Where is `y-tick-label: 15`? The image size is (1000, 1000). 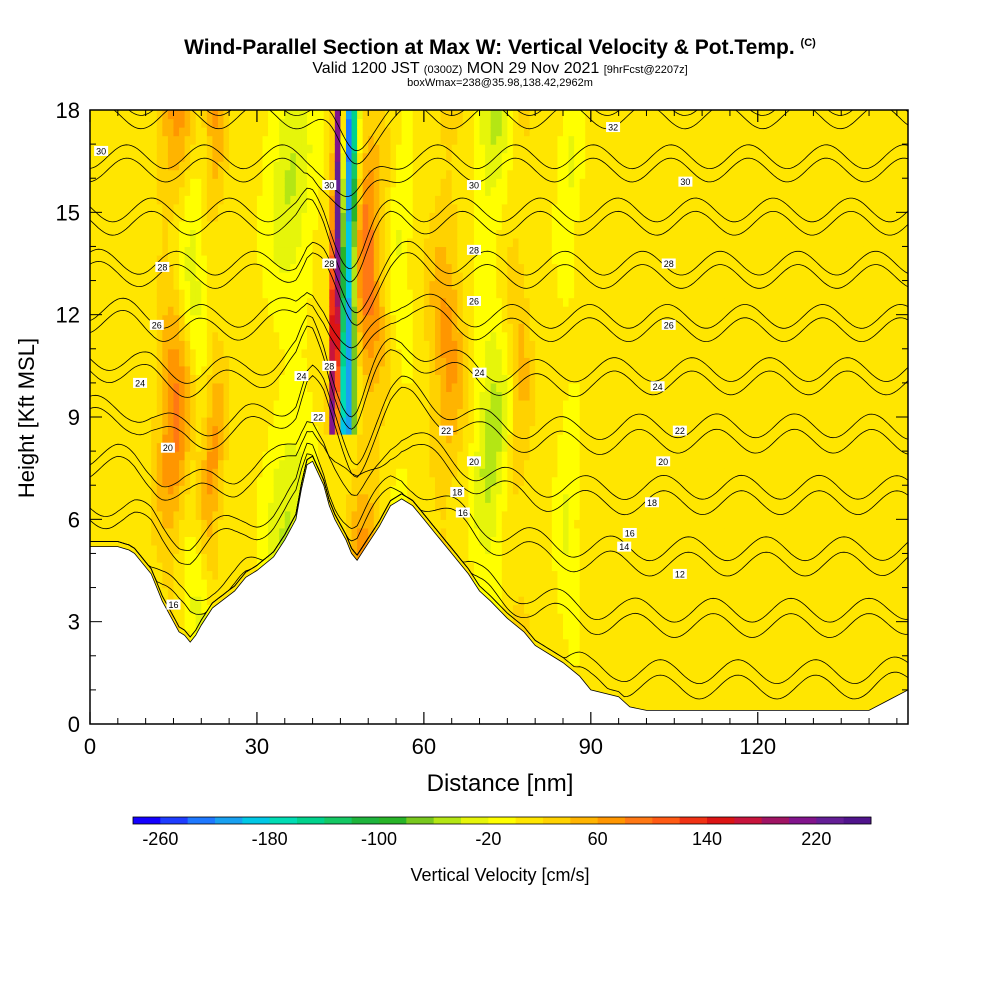 y-tick-label: 15 is located at coordinates (68, 212).